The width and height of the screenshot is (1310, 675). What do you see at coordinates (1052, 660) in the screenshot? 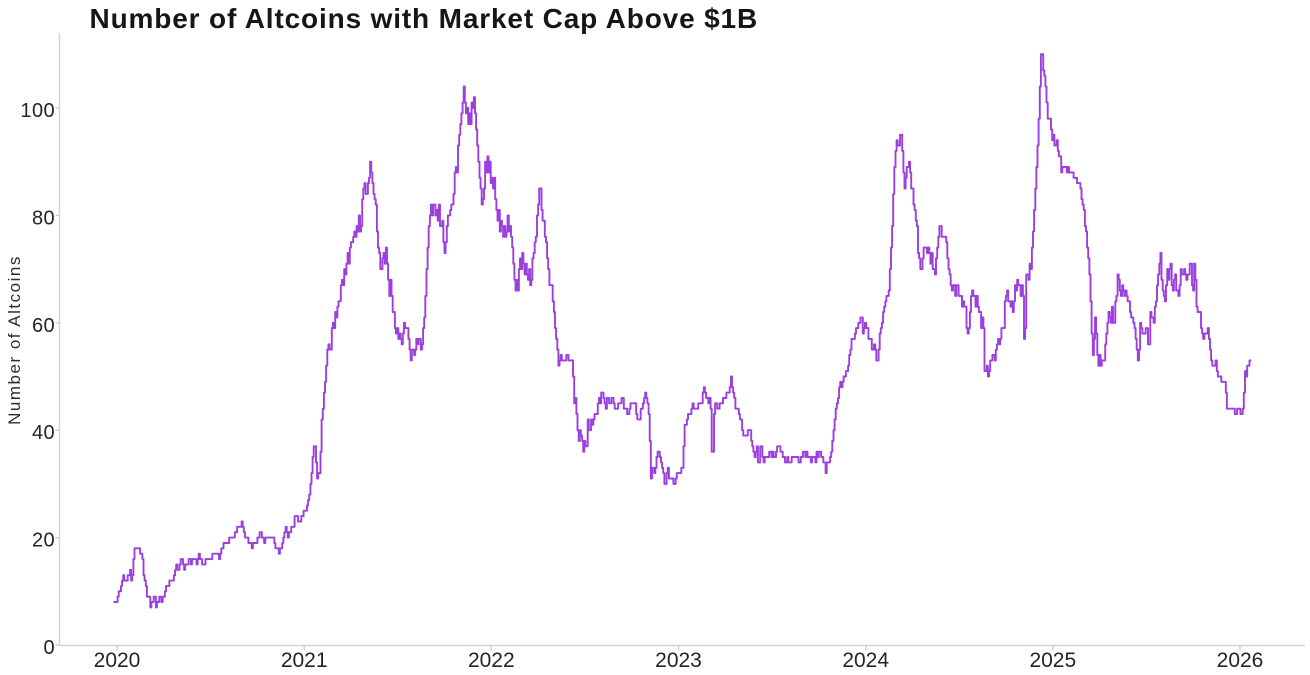
I see `svg-text: 2025` at bounding box center [1052, 660].